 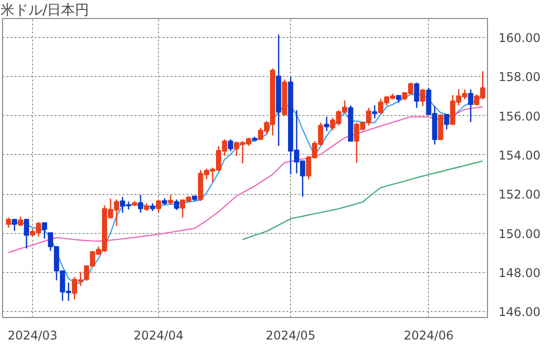 I want to click on y-tick-label: 156.00, so click(x=519, y=116).